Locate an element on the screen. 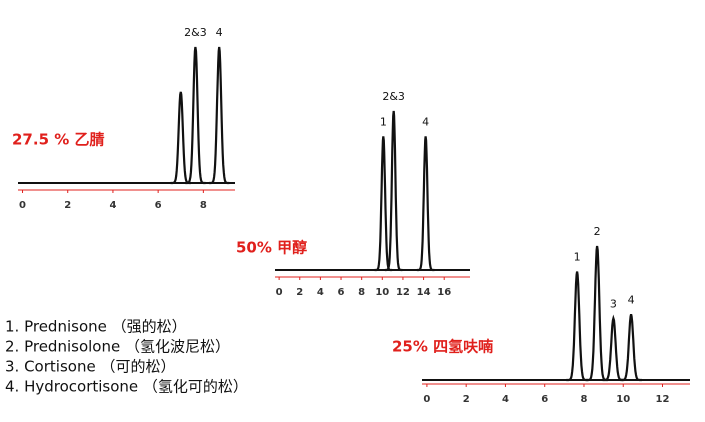 The width and height of the screenshot is (705, 422). compound: 2. Prednisolone （氢化波尼松） is located at coordinates (117, 347).